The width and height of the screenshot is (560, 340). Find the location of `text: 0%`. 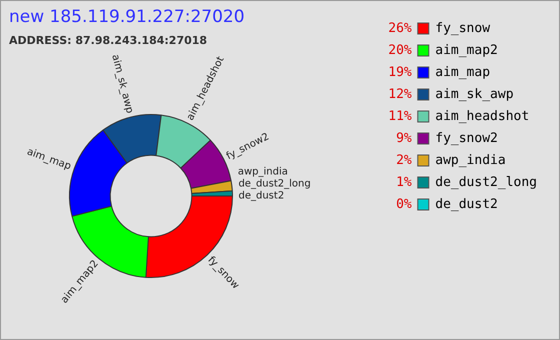

text: 0% is located at coordinates (404, 204).